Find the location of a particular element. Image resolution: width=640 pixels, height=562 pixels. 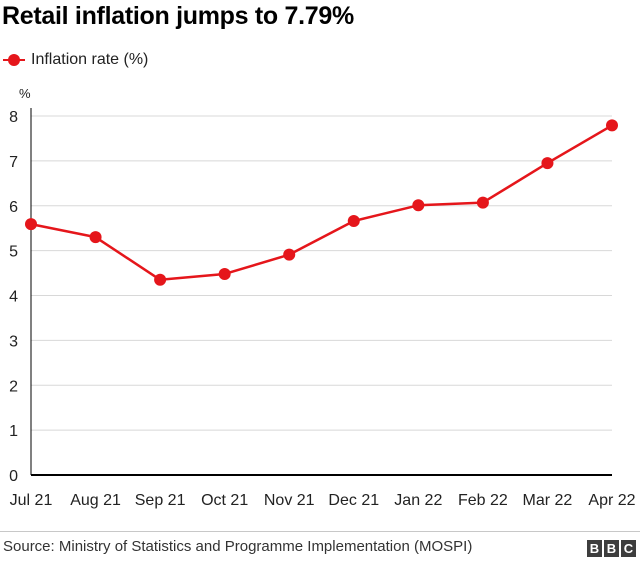

legend: Inflation rate (%) is located at coordinates (75, 60).